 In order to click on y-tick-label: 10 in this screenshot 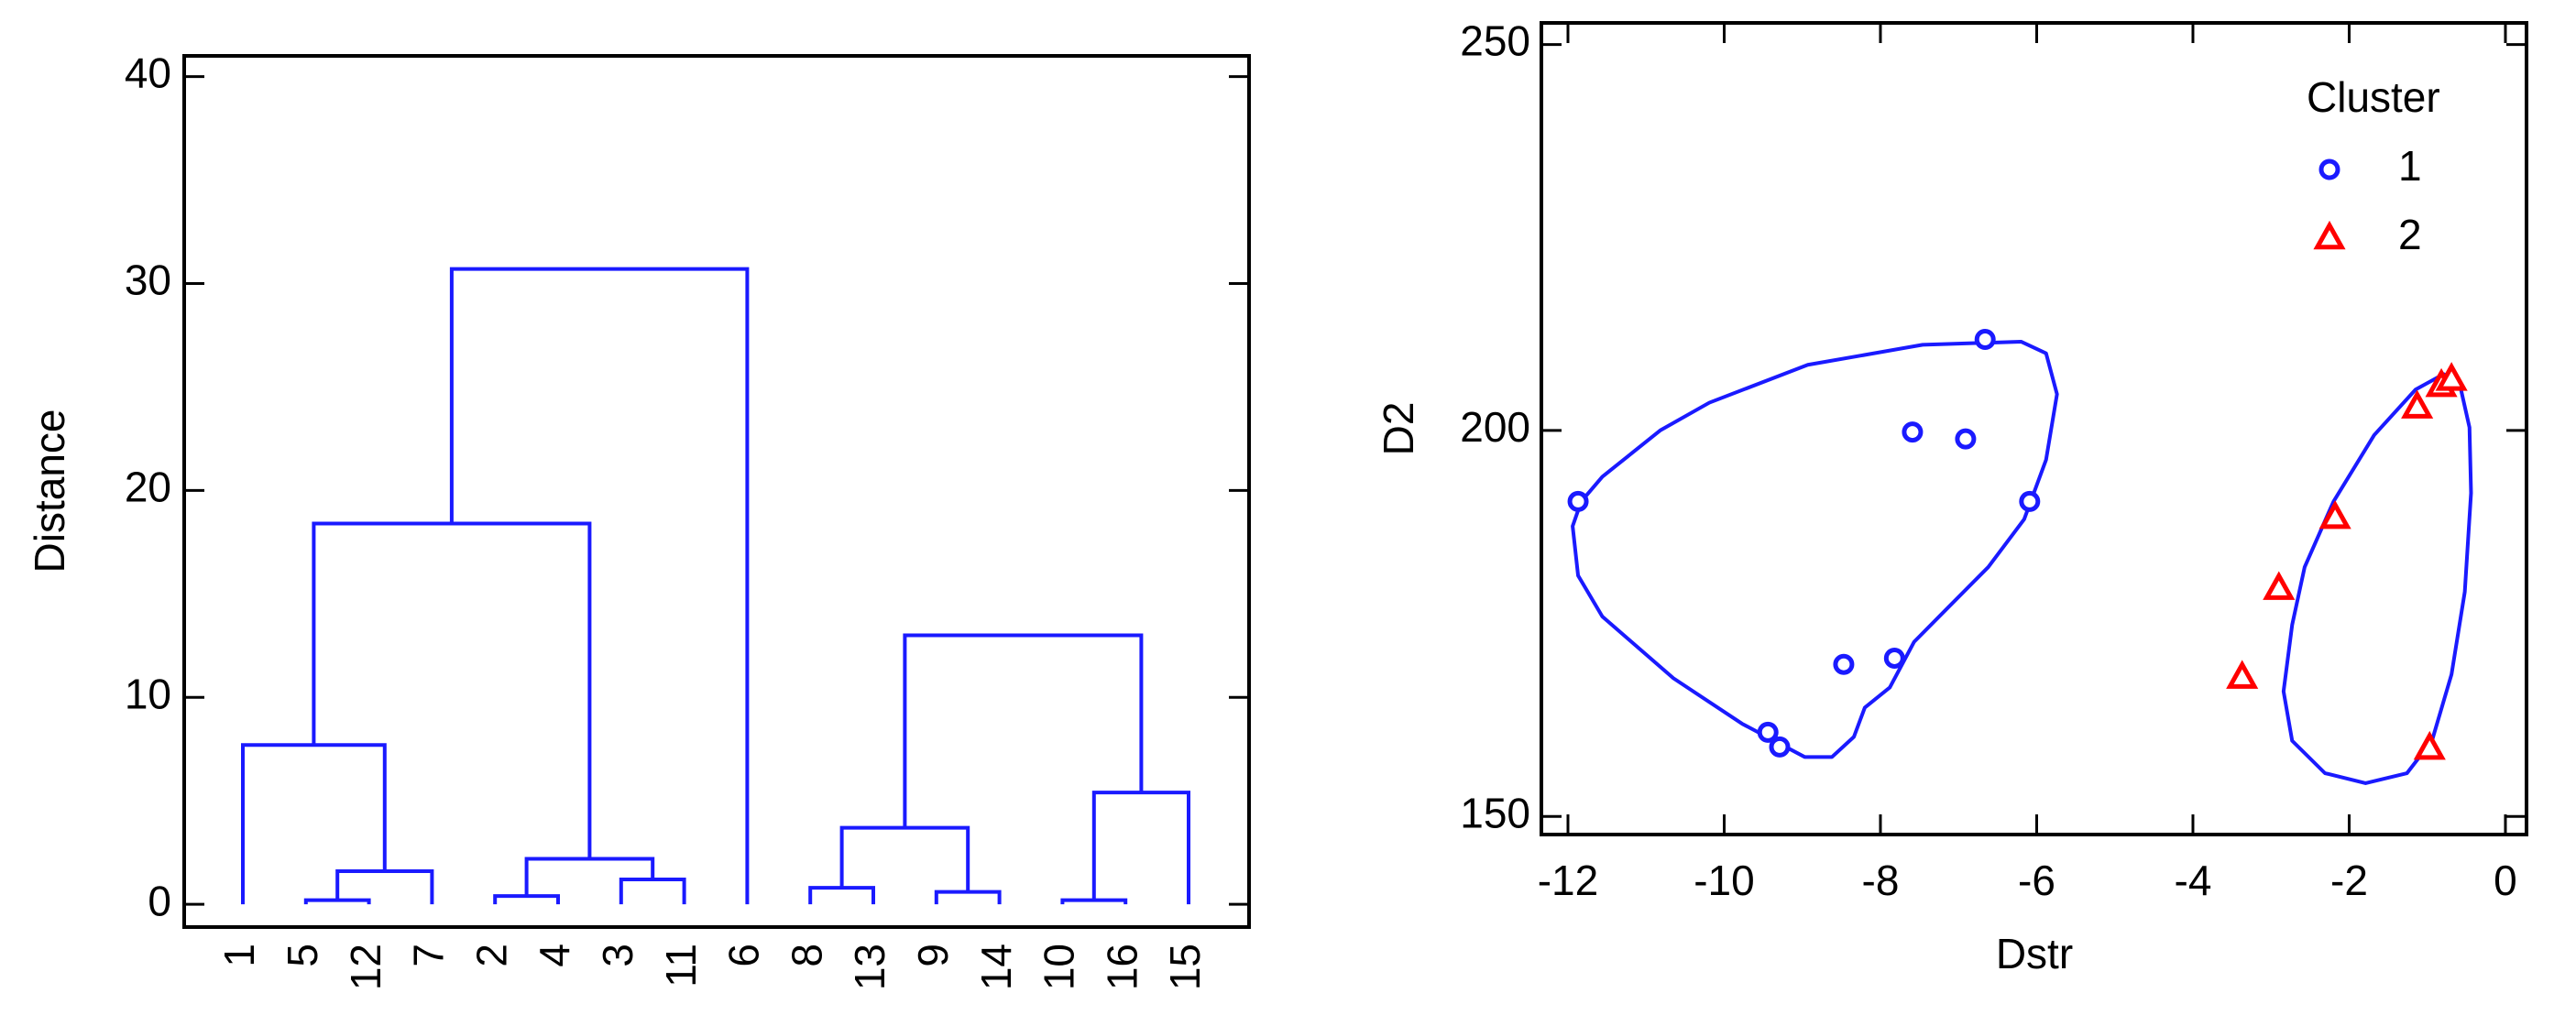, I will do `click(148, 693)`.